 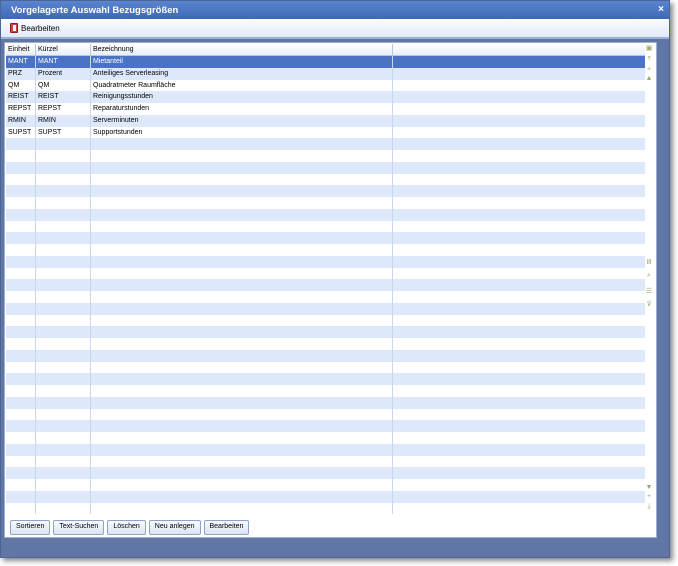 What do you see at coordinates (30, 527) in the screenshot?
I see `sort-button: Sortieren` at bounding box center [30, 527].